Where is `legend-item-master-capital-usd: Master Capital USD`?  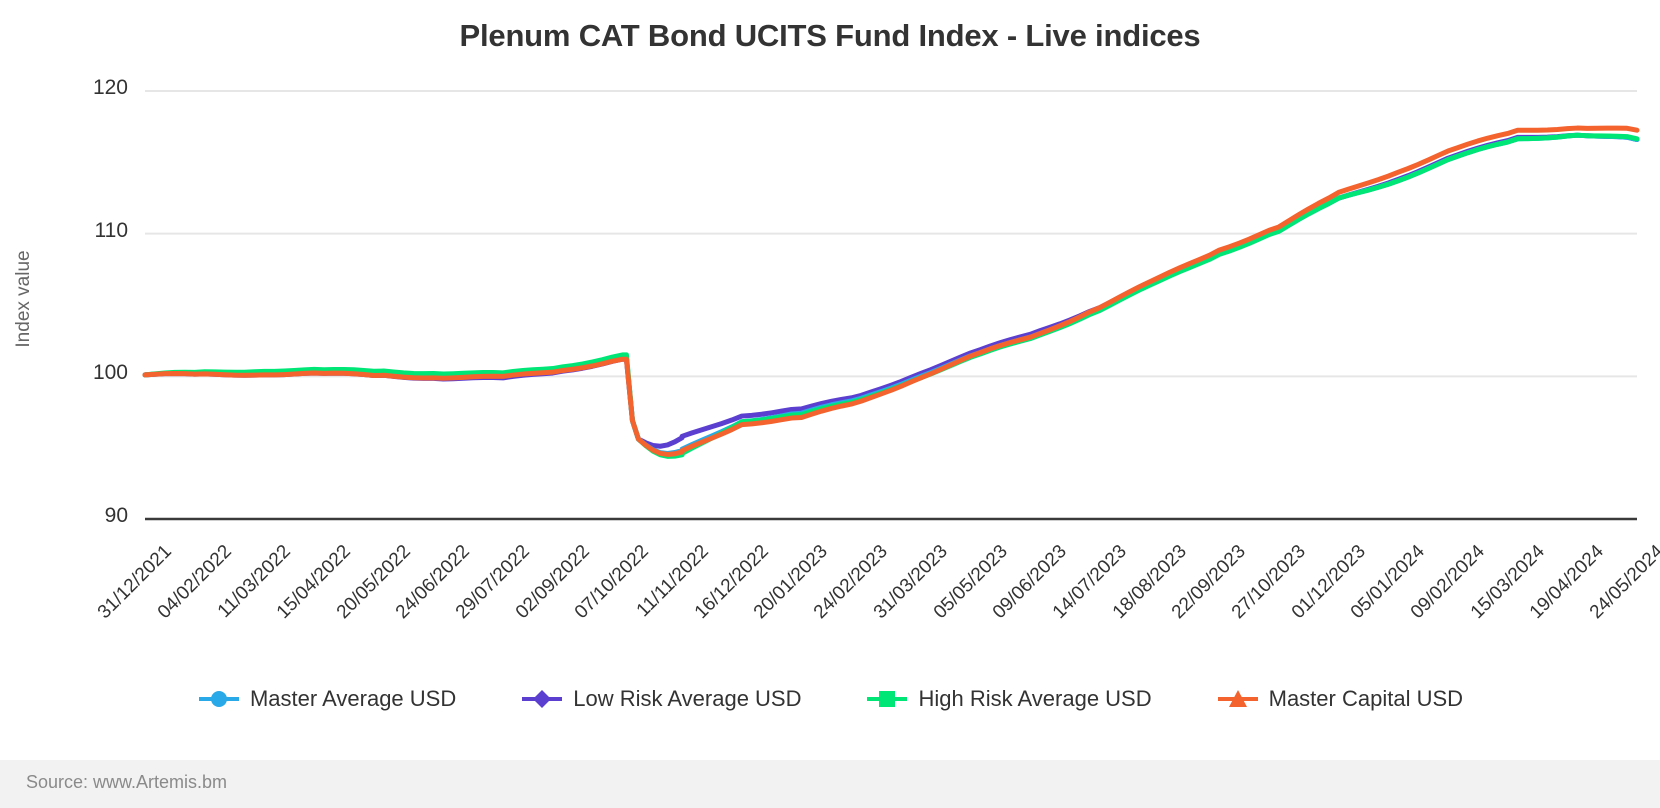 legend-item-master-capital-usd: Master Capital USD is located at coordinates (1339, 699).